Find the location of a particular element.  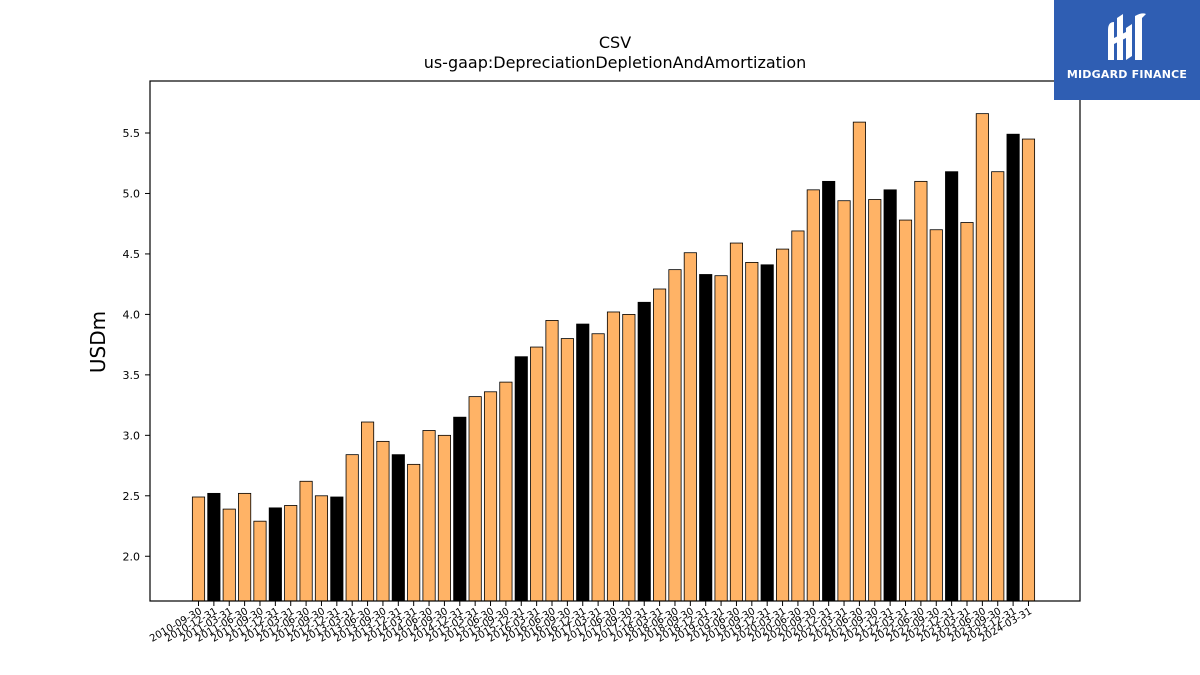

y-tick-label: 3.5 is located at coordinates (132, 375).